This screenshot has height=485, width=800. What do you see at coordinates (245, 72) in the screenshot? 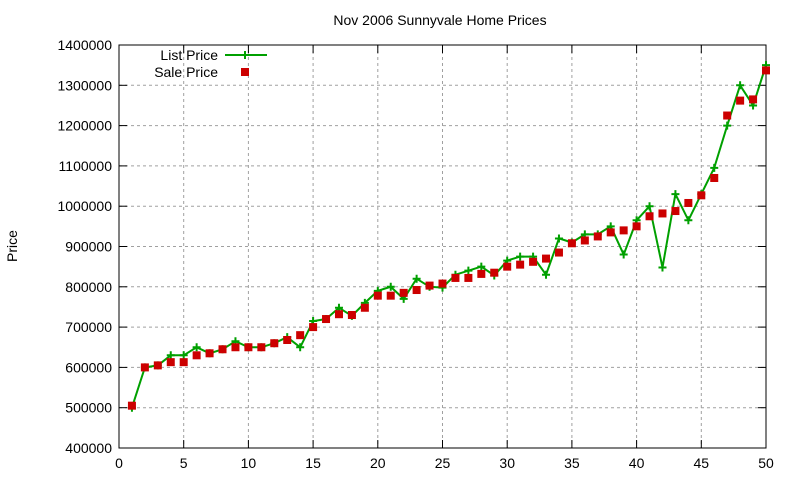
I see `legend-marker-sale-price` at bounding box center [245, 72].